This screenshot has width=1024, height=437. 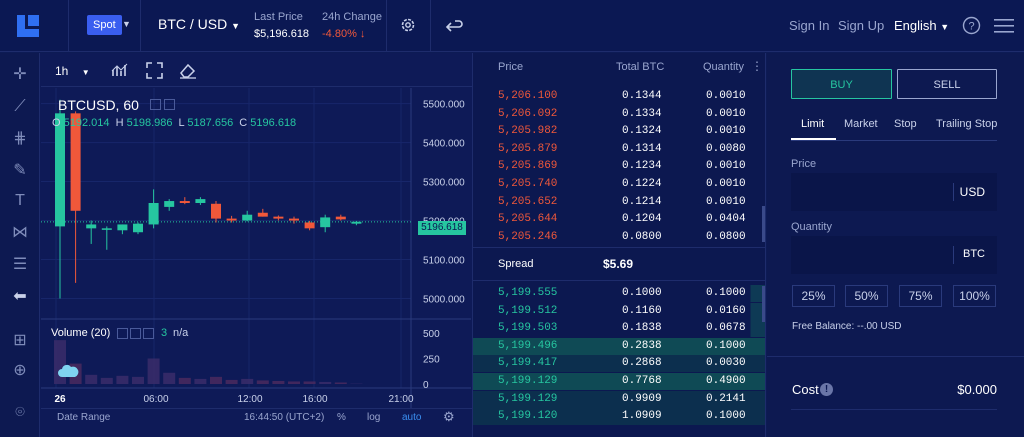 What do you see at coordinates (861, 25) in the screenshot?
I see `sign-up-link: Sign Up` at bounding box center [861, 25].